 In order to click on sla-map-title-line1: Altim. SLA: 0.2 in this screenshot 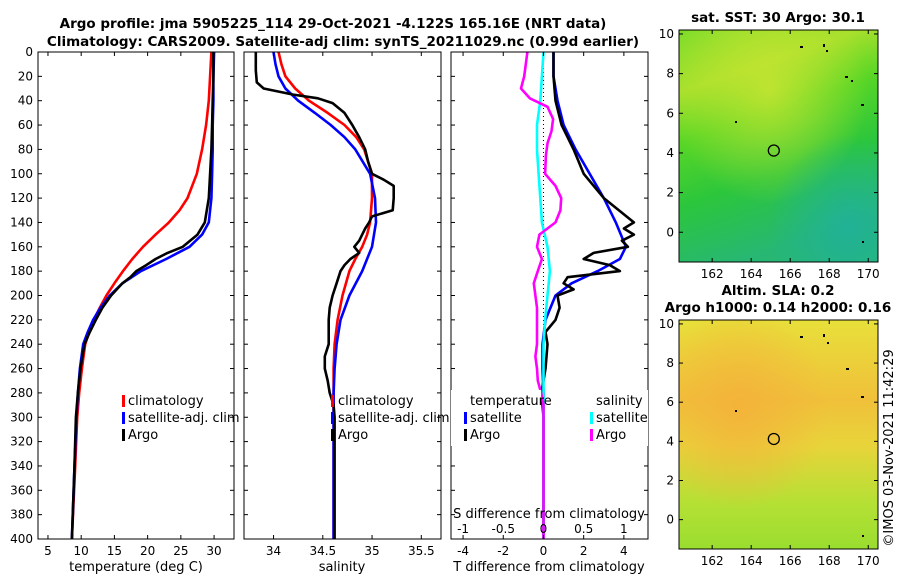, I will do `click(777, 291)`.